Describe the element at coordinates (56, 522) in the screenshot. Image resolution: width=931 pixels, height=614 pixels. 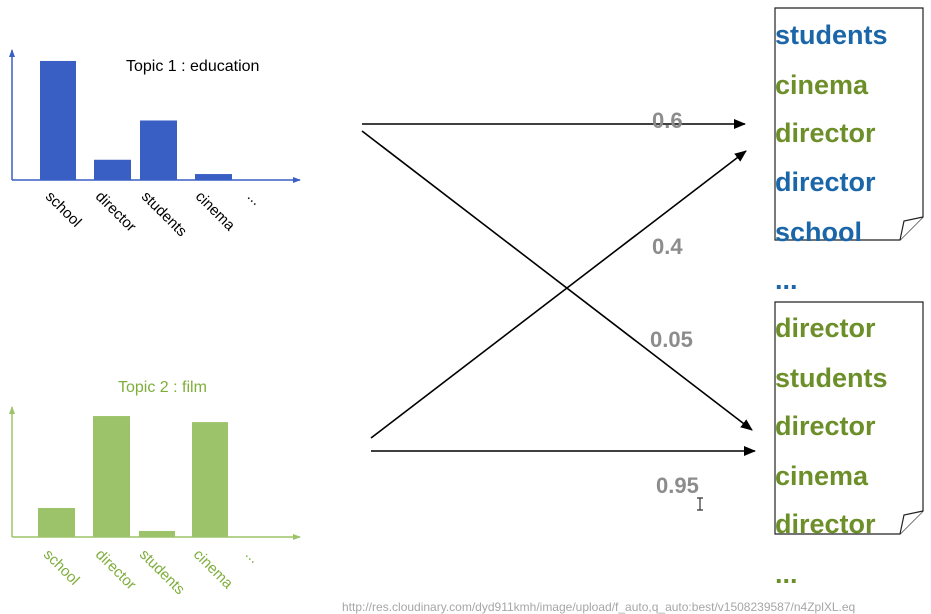
I see `topic2-bar-school` at that location.